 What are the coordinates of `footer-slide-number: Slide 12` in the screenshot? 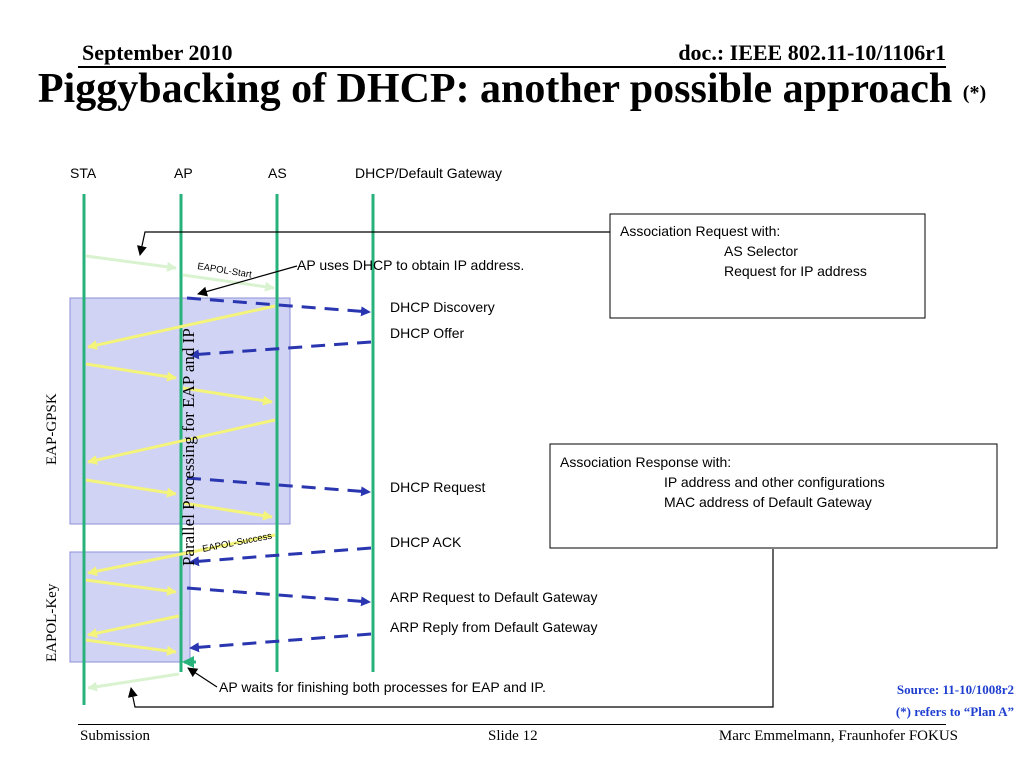 It's located at (513, 736).